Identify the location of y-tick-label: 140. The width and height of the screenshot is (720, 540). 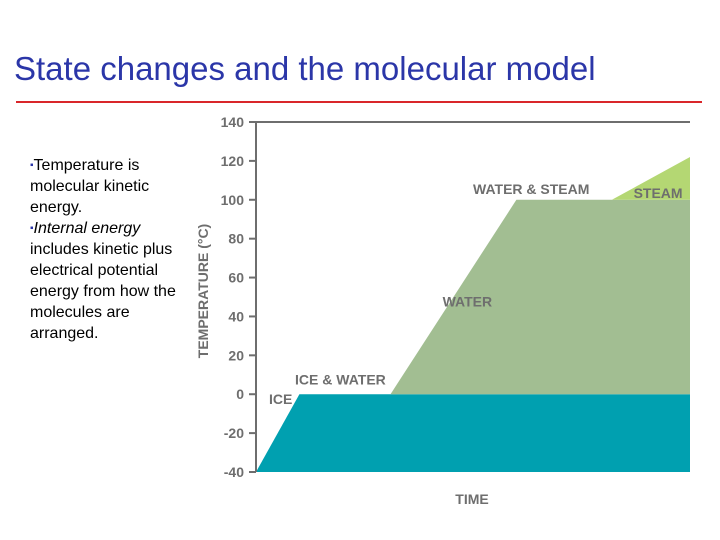
(233, 122).